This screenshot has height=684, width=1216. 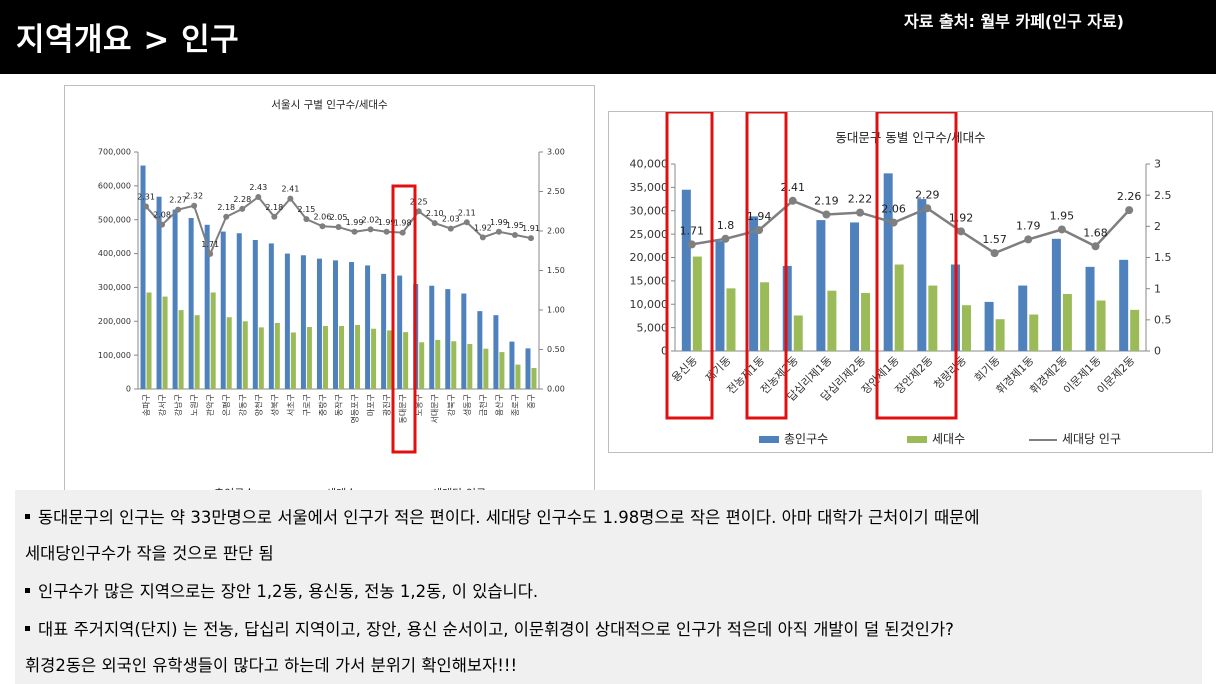 I want to click on data-label: 1.92, so click(x=483, y=227).